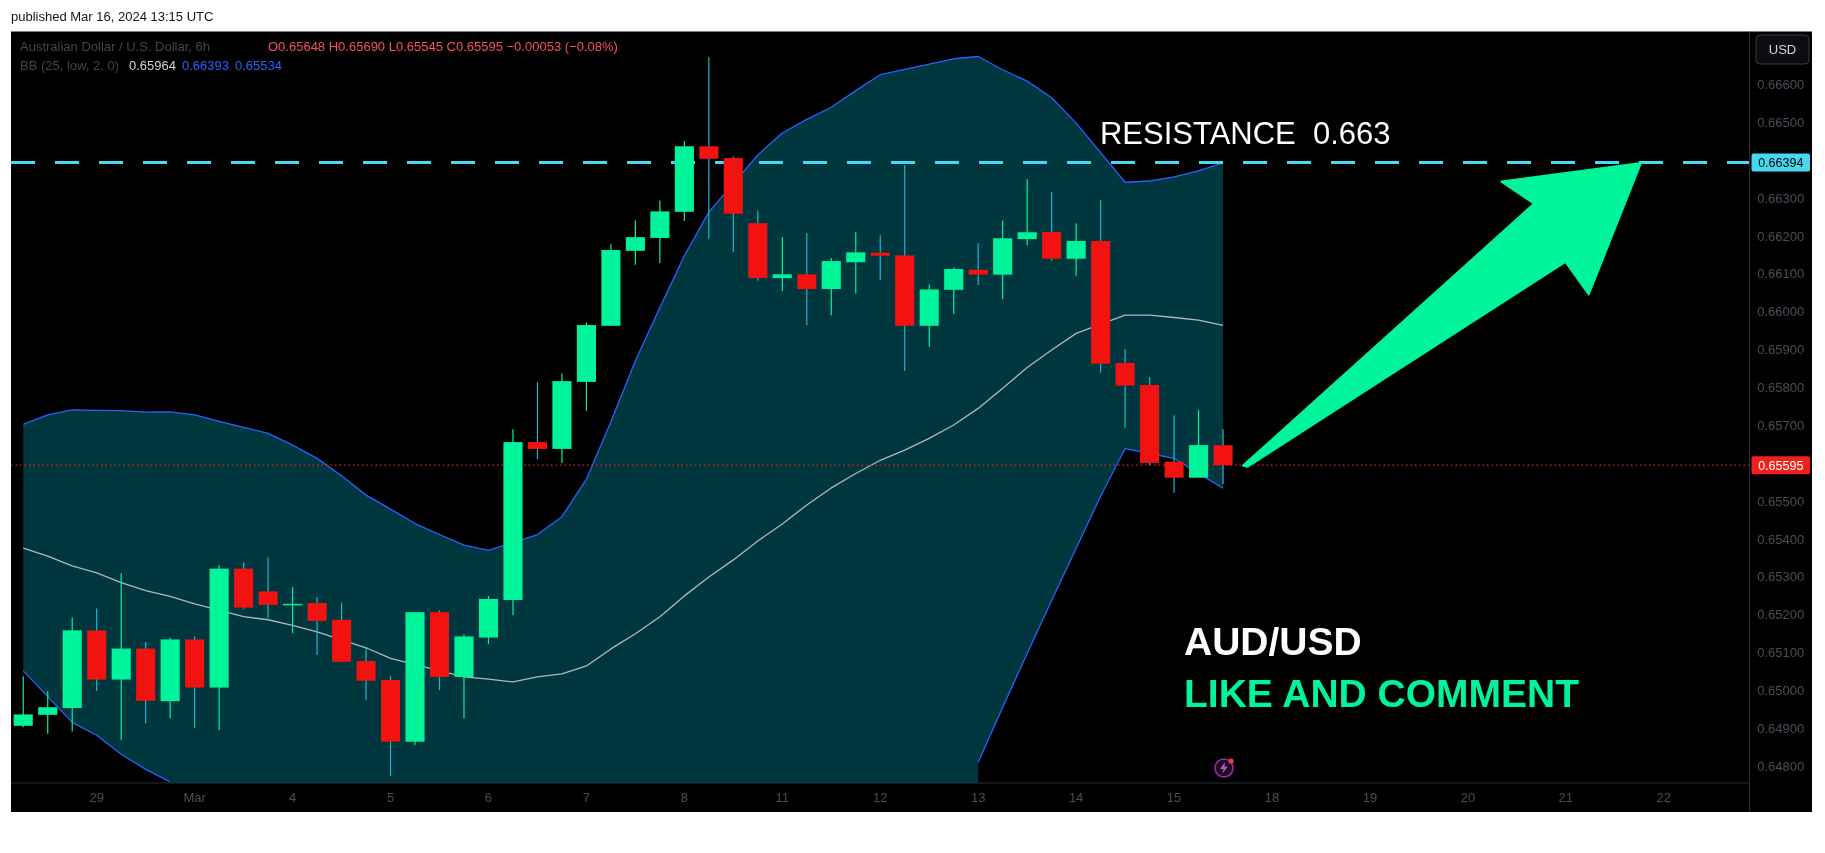 The height and width of the screenshot is (853, 1825). Describe the element at coordinates (1781, 766) in the screenshot. I see `y-tick-label: 0.64800` at that location.